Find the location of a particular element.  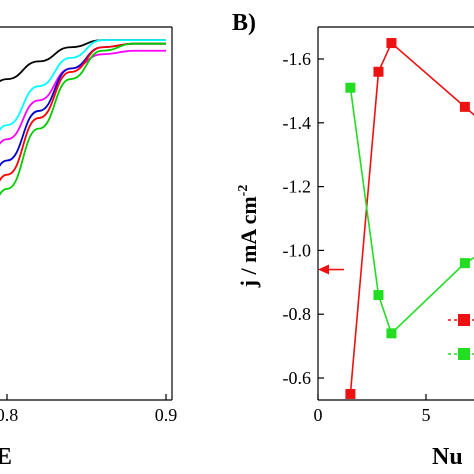

panel-b-y-tick-label: -1.0 is located at coordinates (297, 250).